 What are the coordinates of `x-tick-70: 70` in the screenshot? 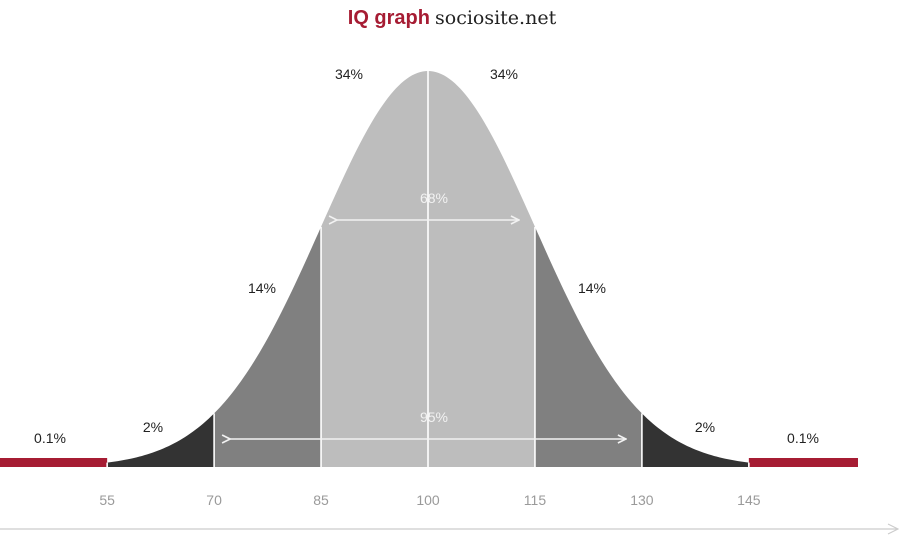 It's located at (214, 500).